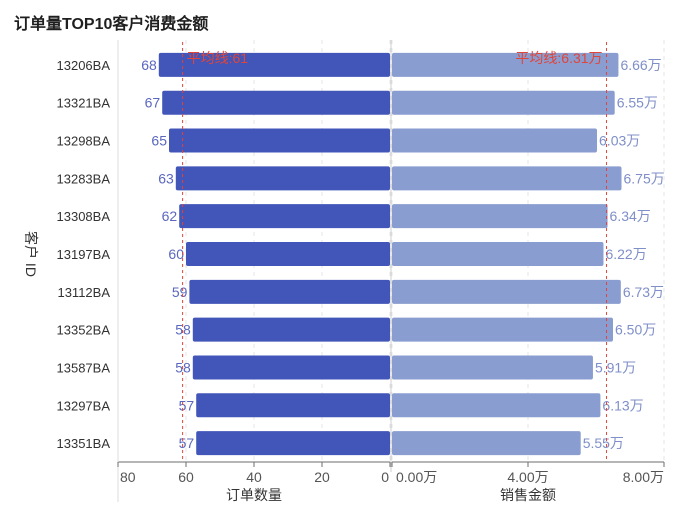 Image resolution: width=678 pixels, height=523 pixels. What do you see at coordinates (254, 495) in the screenshot?
I see `x-axis-title-left: 订单数量` at bounding box center [254, 495].